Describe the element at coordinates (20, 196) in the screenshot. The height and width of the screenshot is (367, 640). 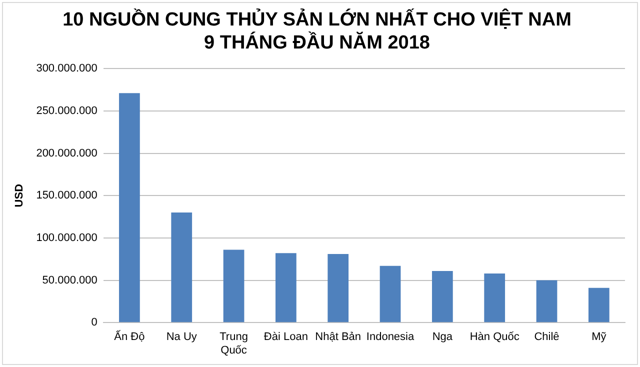
I see `y-axis-title: USD` at that location.